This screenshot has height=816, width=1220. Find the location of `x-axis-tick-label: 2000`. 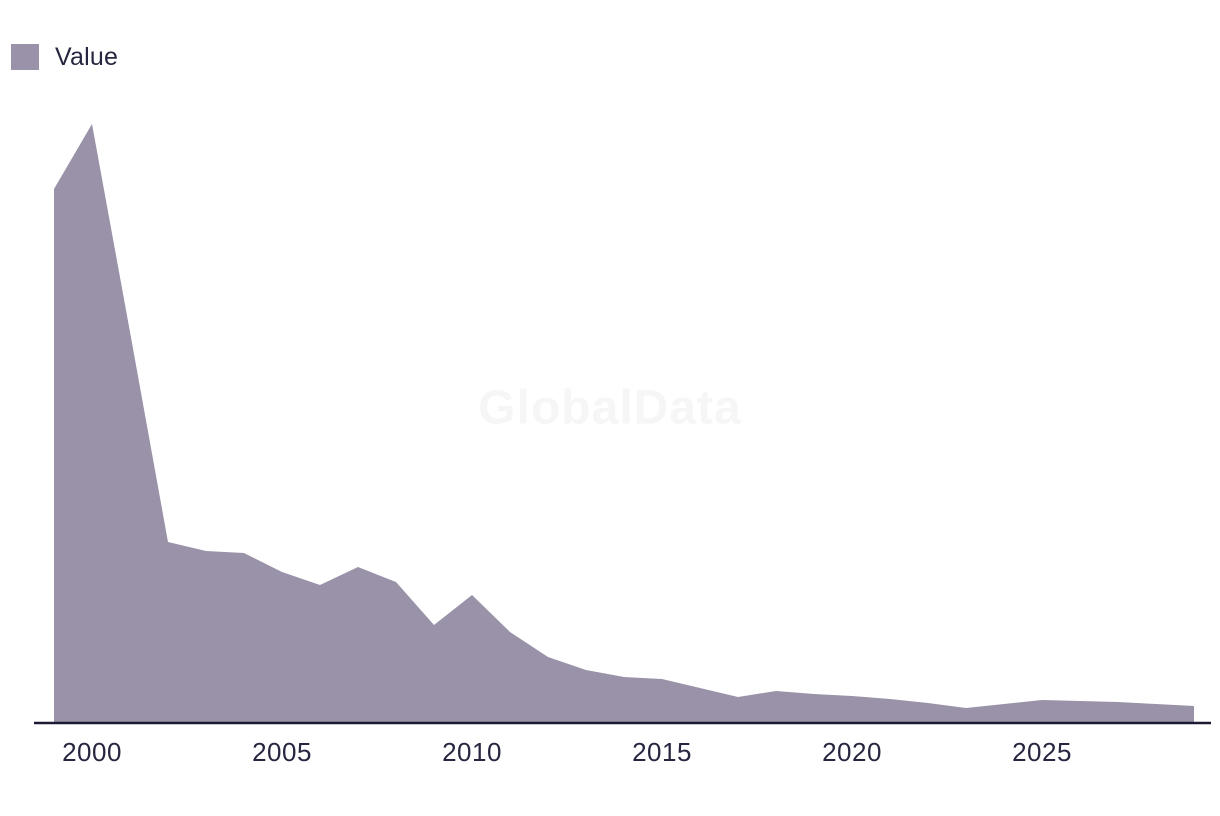

x-axis-tick-label: 2000 is located at coordinates (92, 752).